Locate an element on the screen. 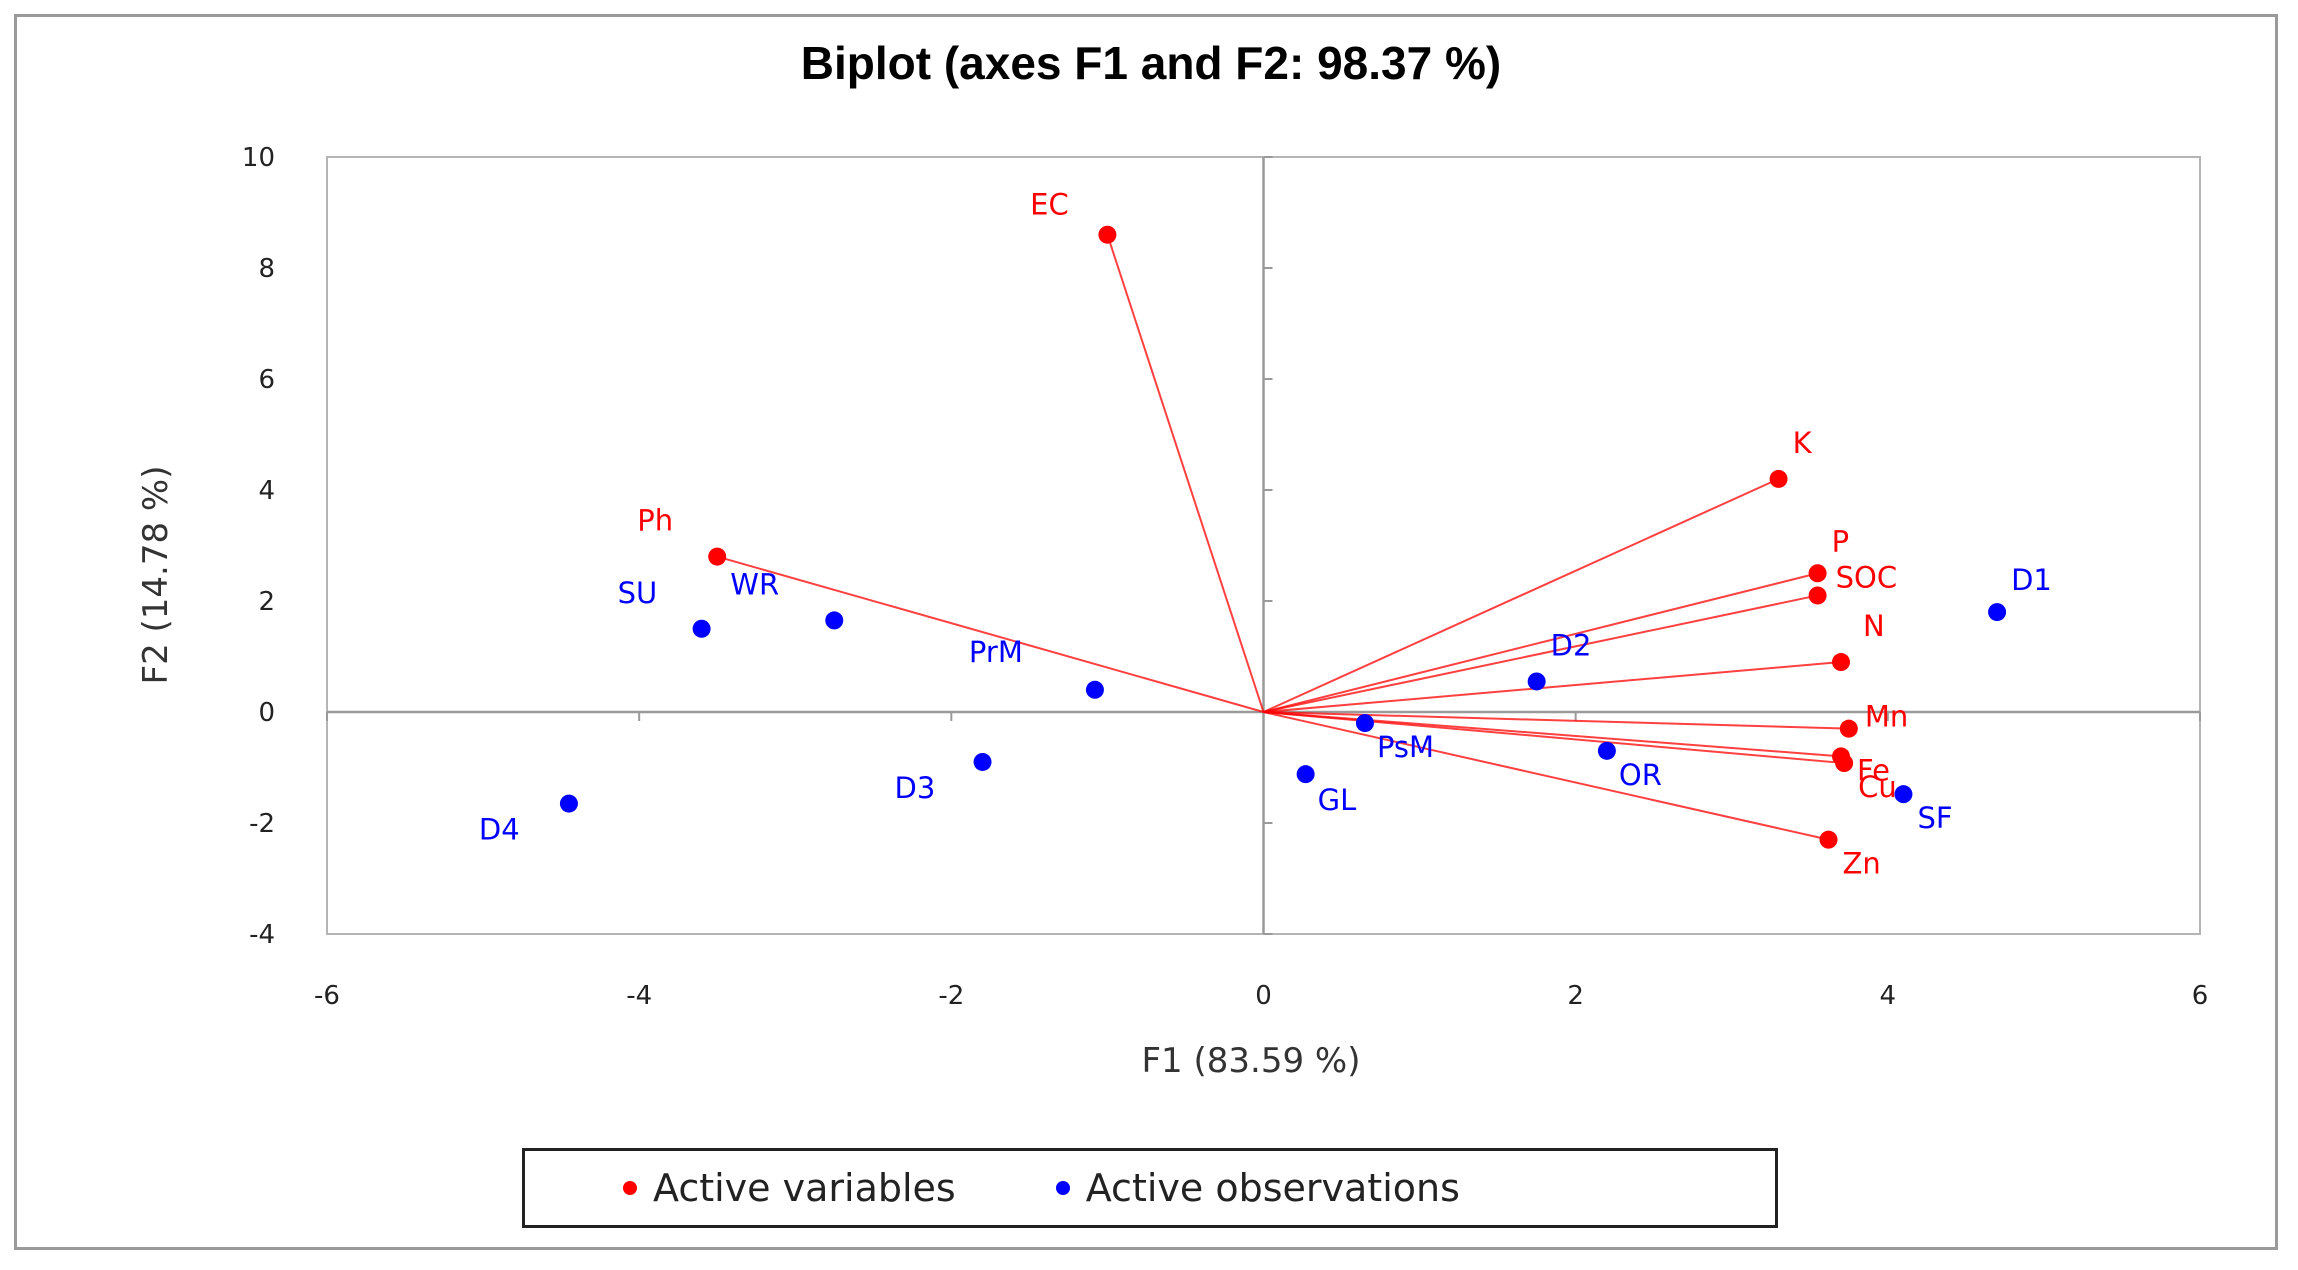  legend-marker-observations is located at coordinates (1062, 1188).